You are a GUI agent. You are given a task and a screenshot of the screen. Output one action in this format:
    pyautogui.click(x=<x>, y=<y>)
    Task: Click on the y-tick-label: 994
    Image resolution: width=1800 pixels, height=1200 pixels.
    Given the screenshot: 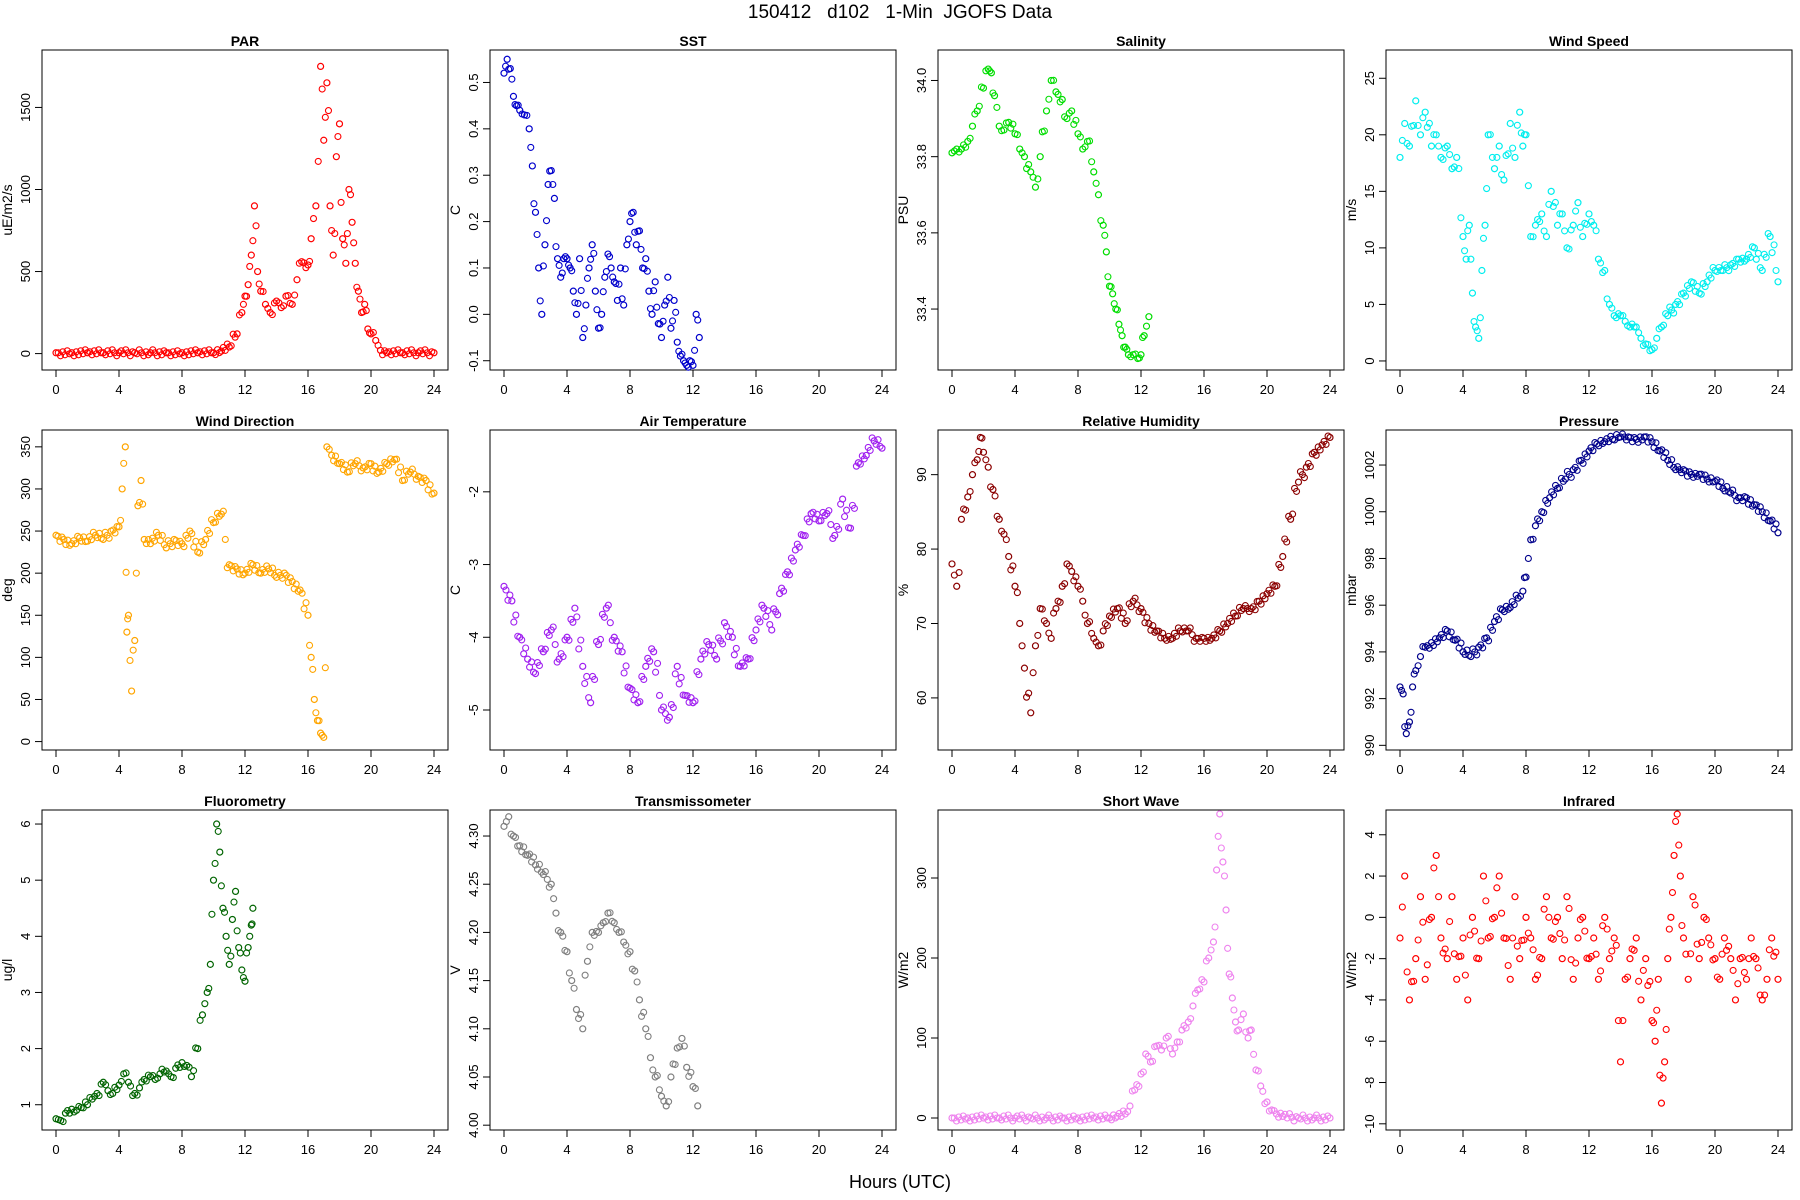 What is the action you would take?
    pyautogui.click(x=1369, y=652)
    